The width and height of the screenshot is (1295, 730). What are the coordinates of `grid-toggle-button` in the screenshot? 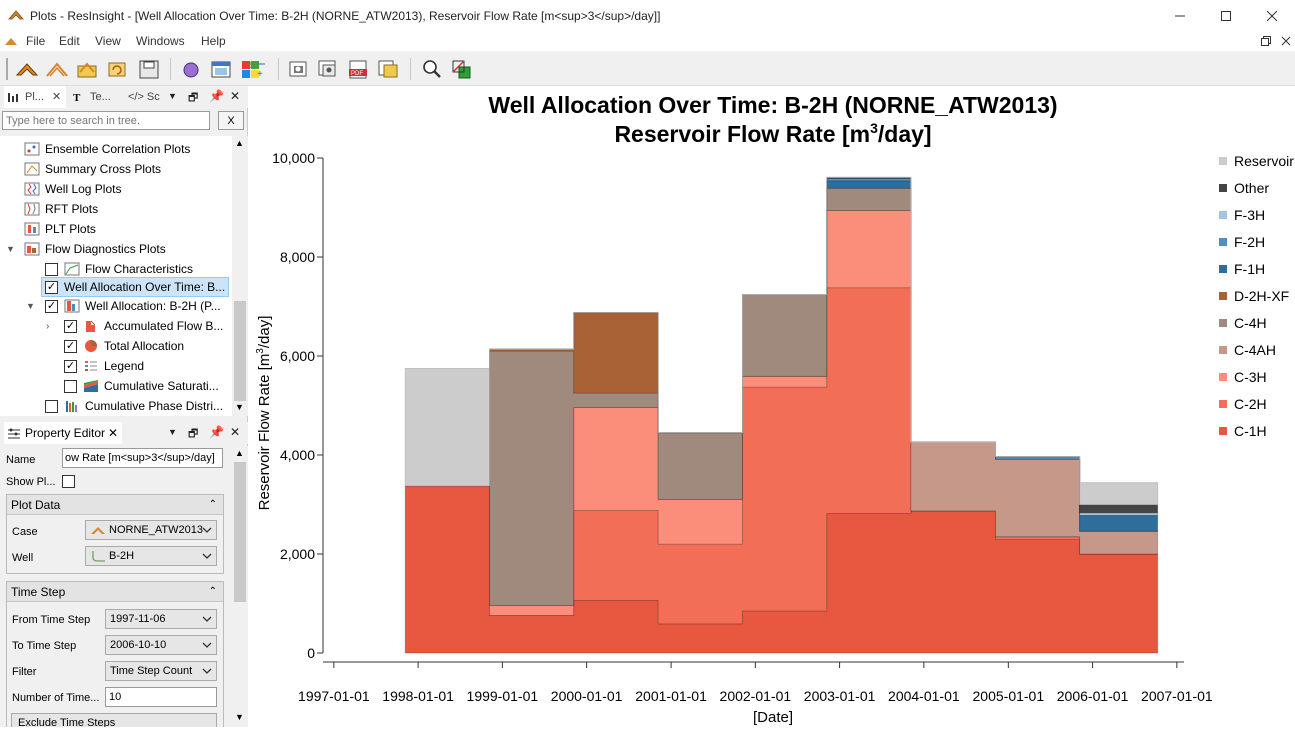 It's located at (462, 69).